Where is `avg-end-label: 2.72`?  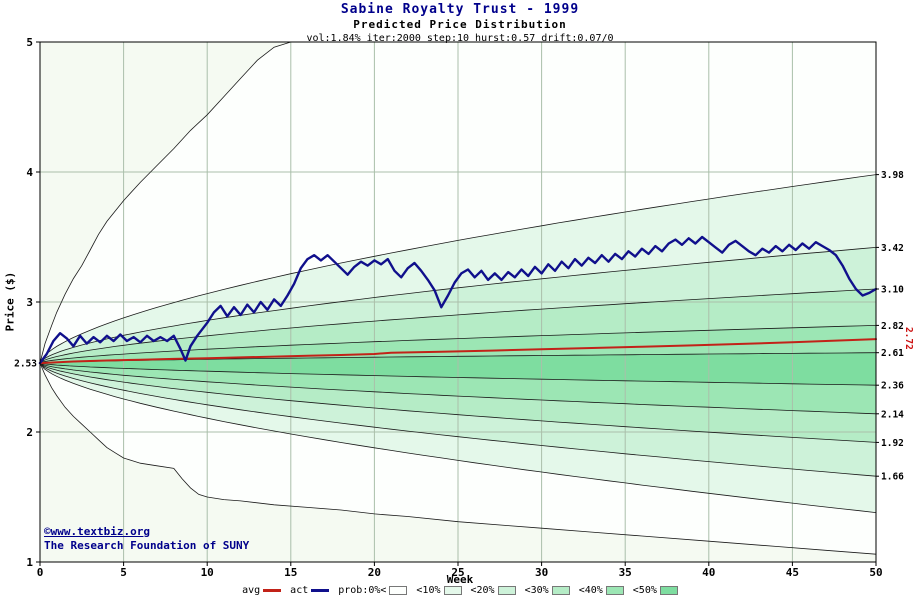
avg-end-label: 2.72 is located at coordinates (908, 338).